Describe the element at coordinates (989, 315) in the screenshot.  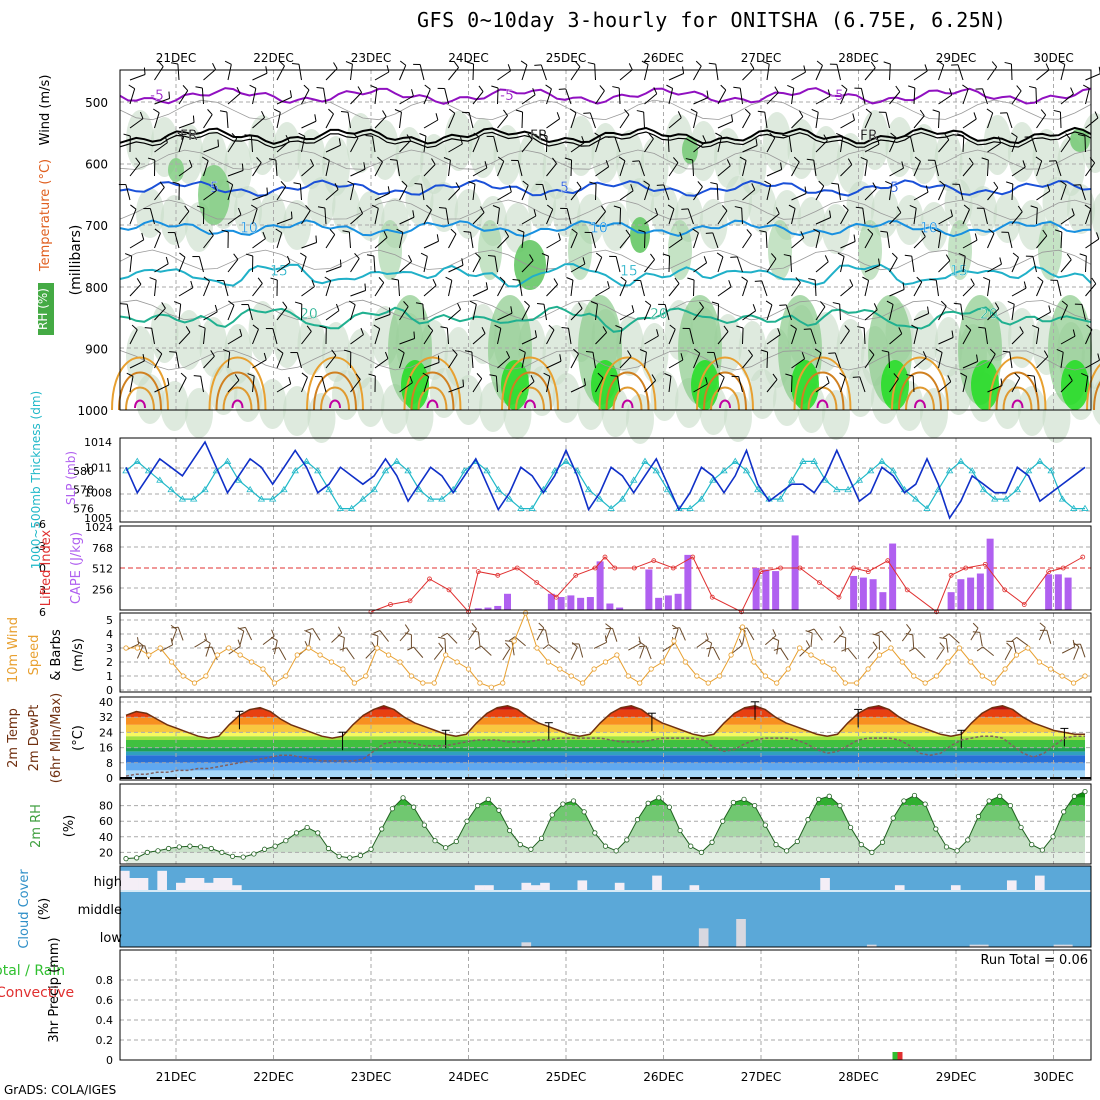
I see `isotherm-label: 20` at that location.